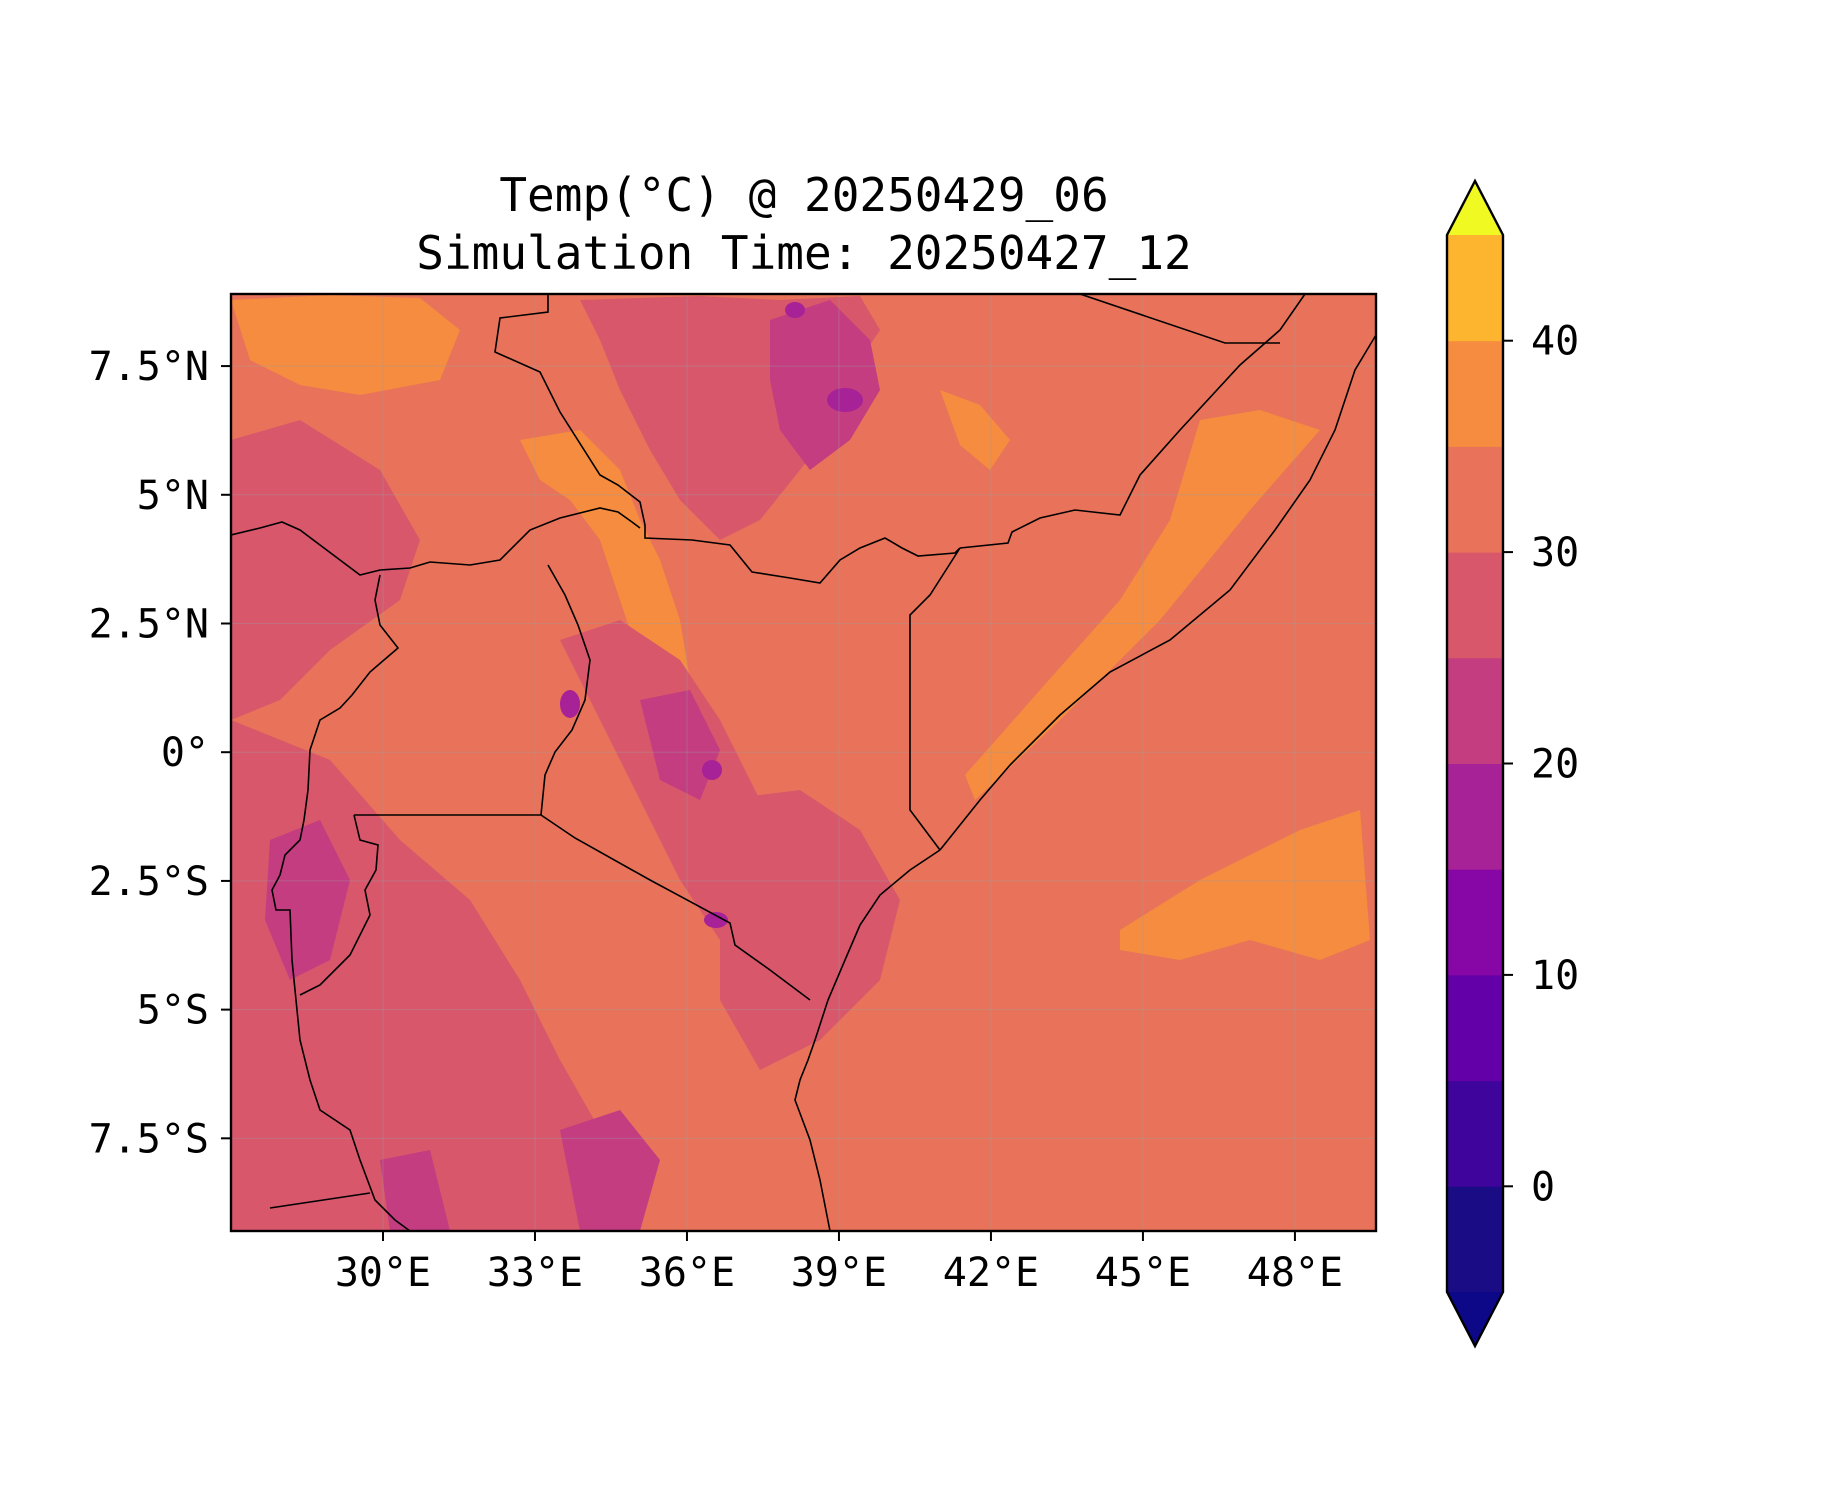 The height and width of the screenshot is (1500, 1833). What do you see at coordinates (804, 253) in the screenshot?
I see `map-title-line2: Simulation Time: 20250427_12` at bounding box center [804, 253].